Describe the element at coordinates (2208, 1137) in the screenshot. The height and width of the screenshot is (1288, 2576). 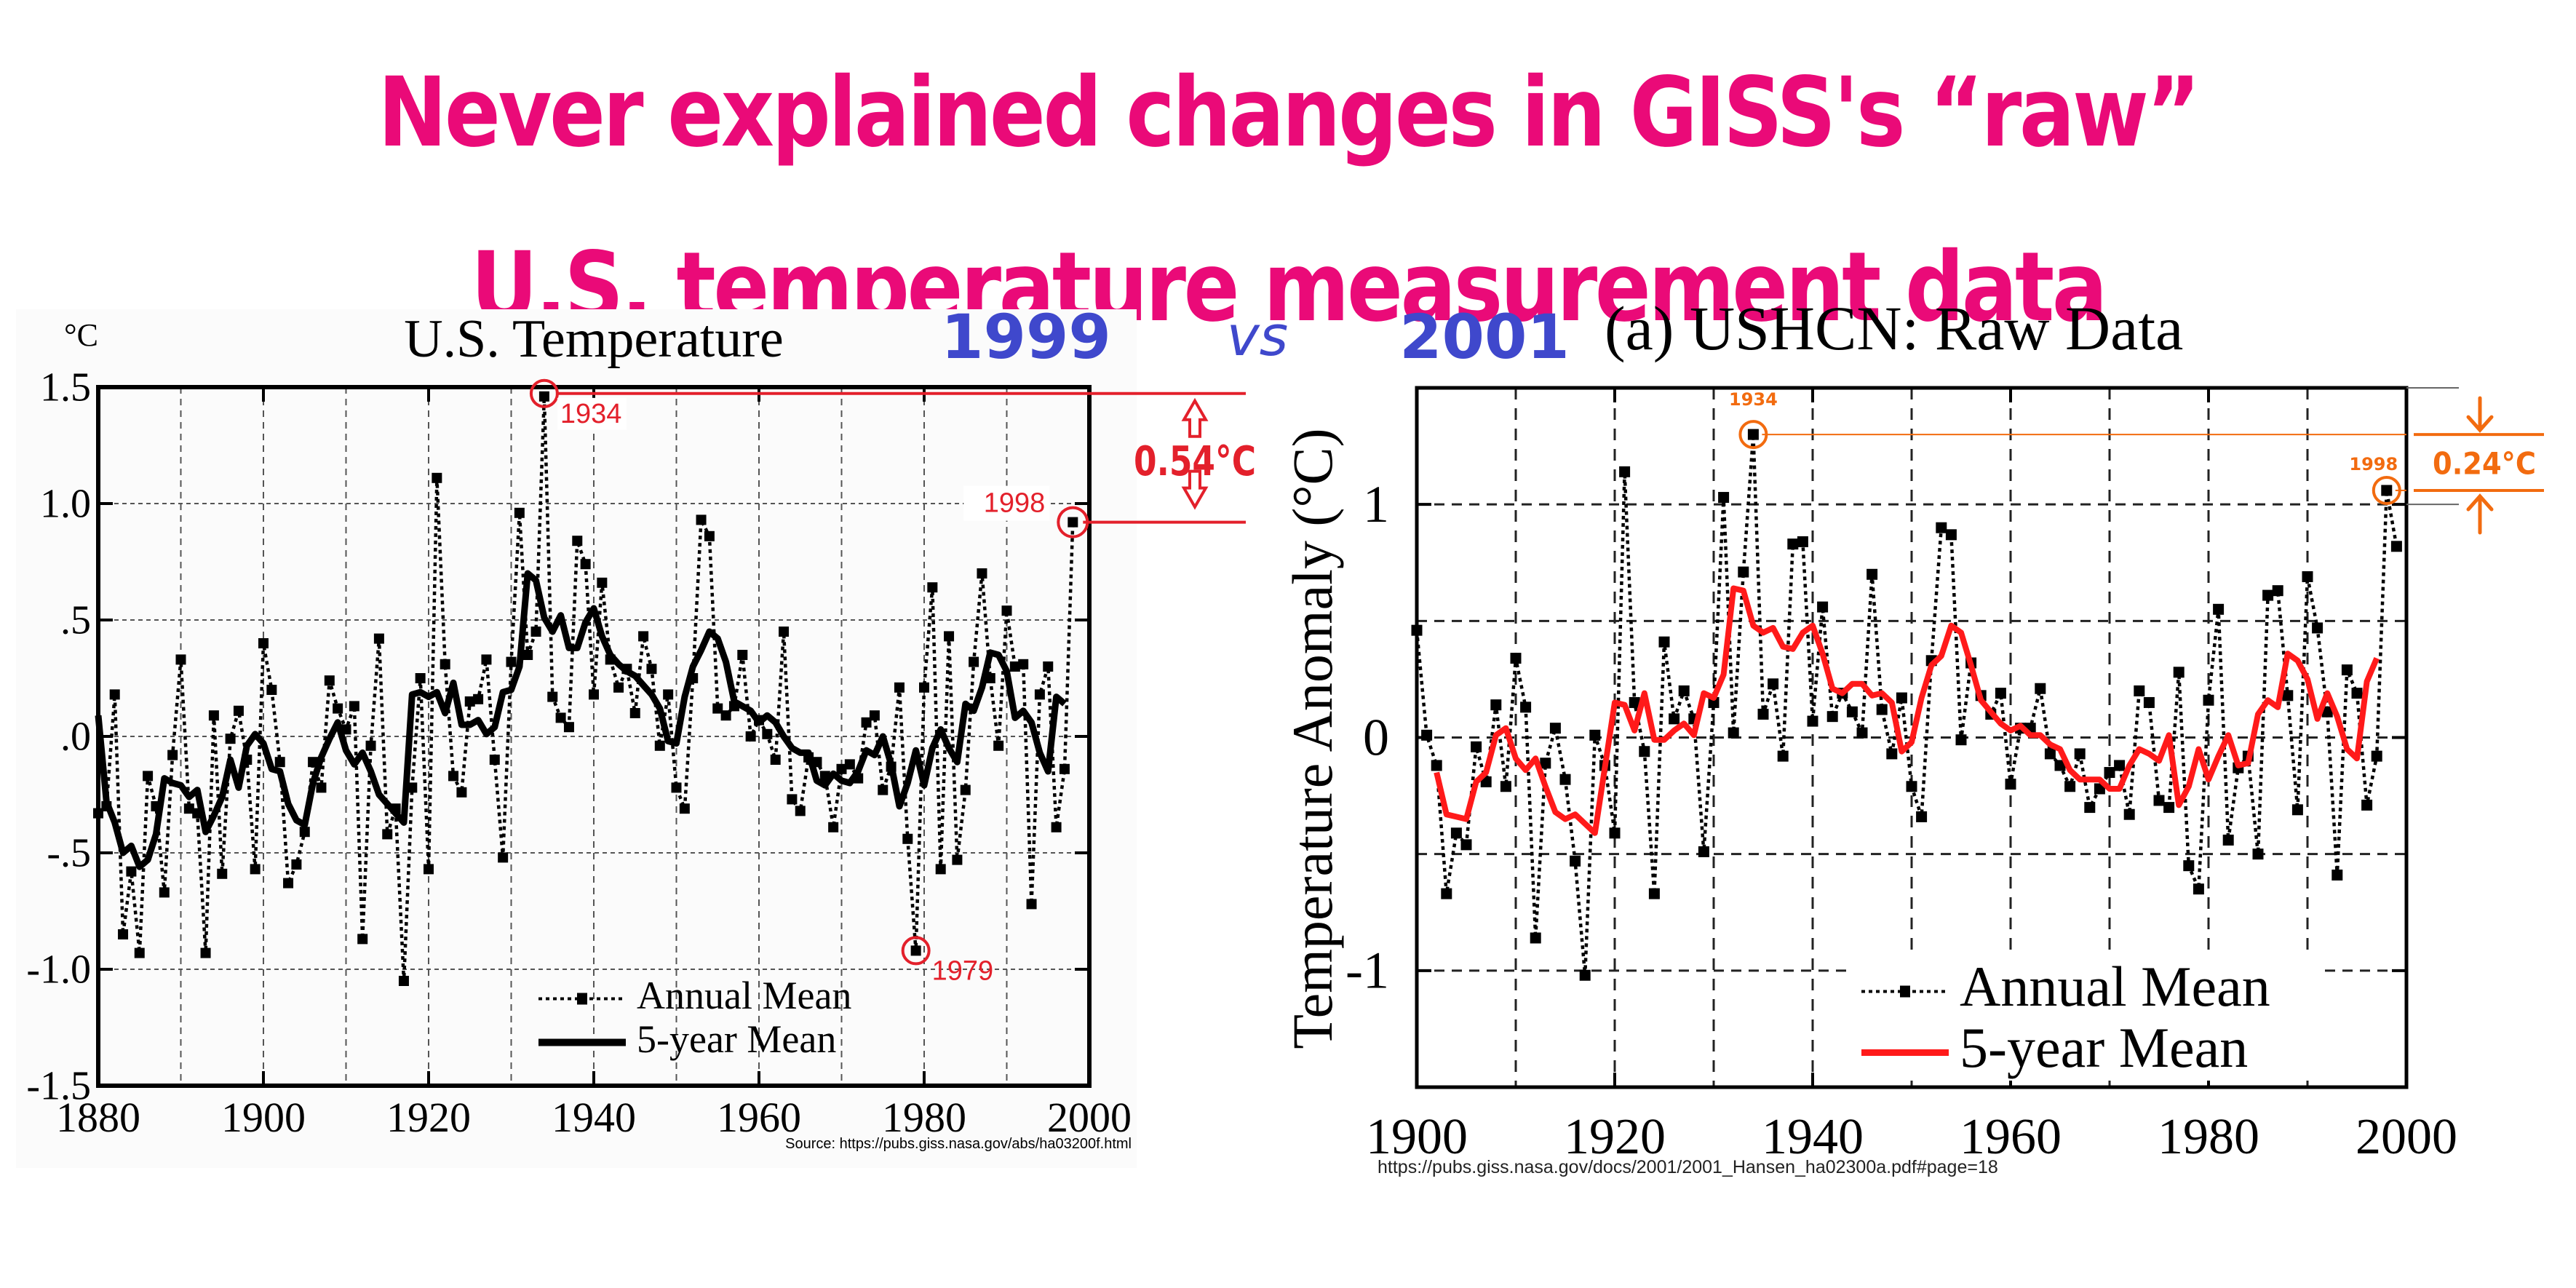
I see `x-tick-label: 1980` at that location.